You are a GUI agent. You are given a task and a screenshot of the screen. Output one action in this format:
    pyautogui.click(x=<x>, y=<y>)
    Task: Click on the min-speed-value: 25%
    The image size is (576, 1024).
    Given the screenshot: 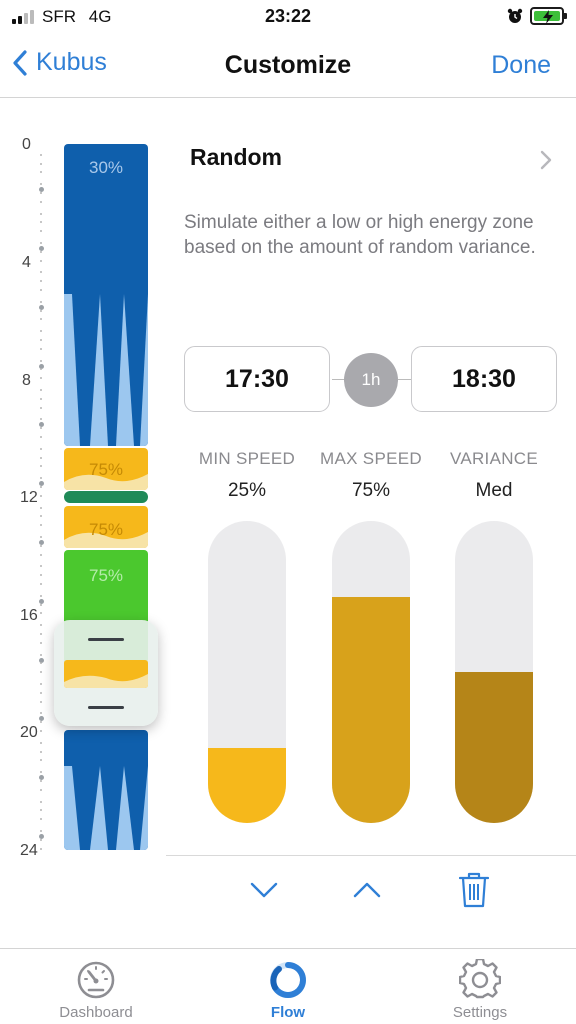 What is the action you would take?
    pyautogui.click(x=247, y=490)
    